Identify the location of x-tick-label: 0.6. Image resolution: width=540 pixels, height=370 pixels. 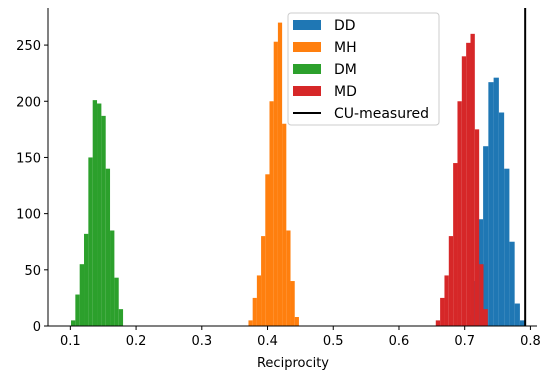
(399, 341).